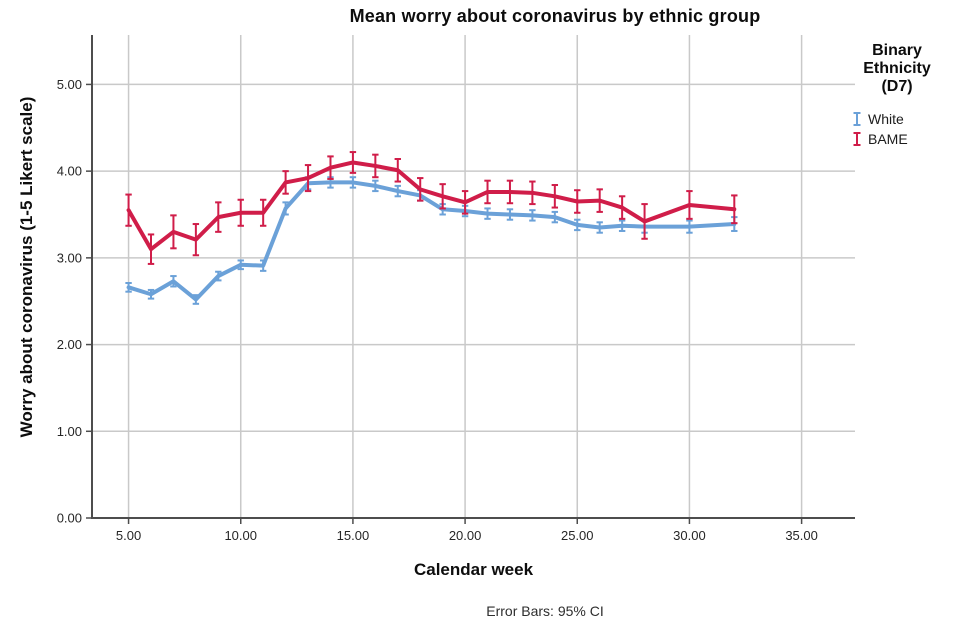 The width and height of the screenshot is (960, 640). I want to click on legend-item-bame: BAME, so click(905, 139).